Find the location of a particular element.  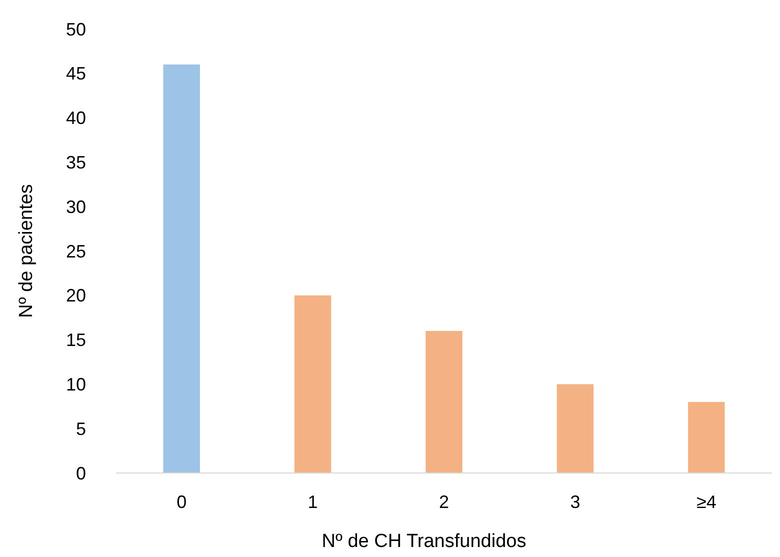

y-tick-label: 35 is located at coordinates (76, 162).